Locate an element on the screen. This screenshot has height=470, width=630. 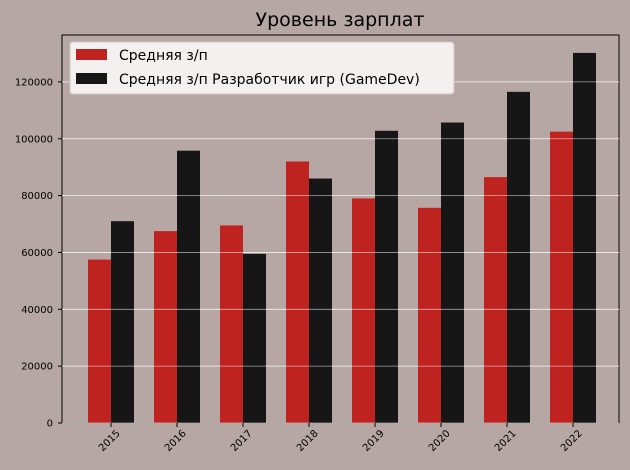
x-tick-label: 2019 is located at coordinates (374, 441).